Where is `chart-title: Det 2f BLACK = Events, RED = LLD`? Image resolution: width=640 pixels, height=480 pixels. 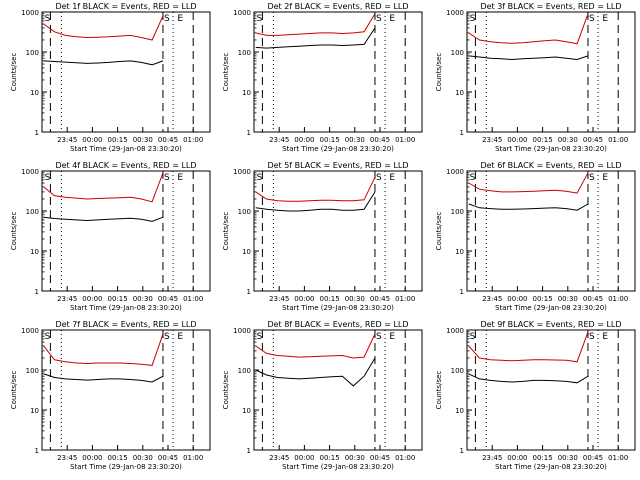 chart-title: Det 2f BLACK = Events, RED = LLD is located at coordinates (337, 6).